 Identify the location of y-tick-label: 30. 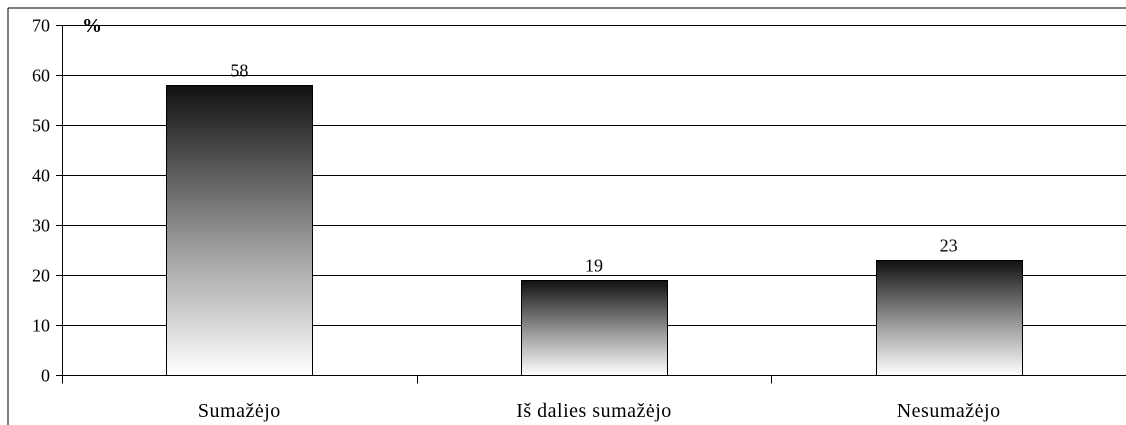
(41, 226).